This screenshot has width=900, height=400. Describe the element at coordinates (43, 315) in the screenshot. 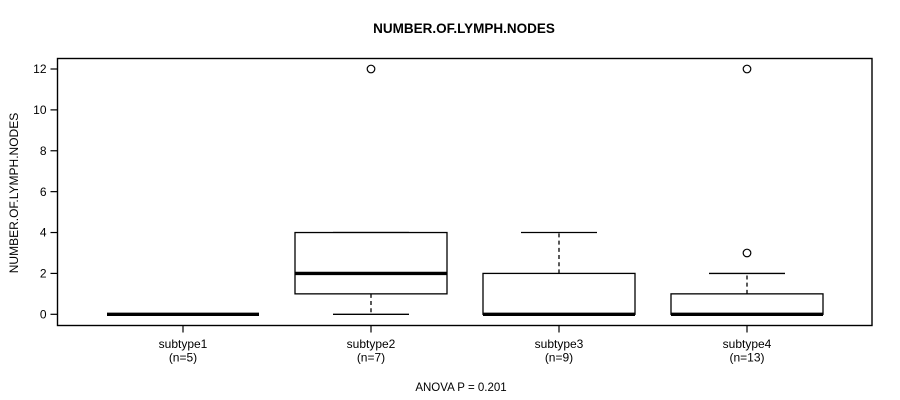

I see `y-tick-label: 0` at that location.